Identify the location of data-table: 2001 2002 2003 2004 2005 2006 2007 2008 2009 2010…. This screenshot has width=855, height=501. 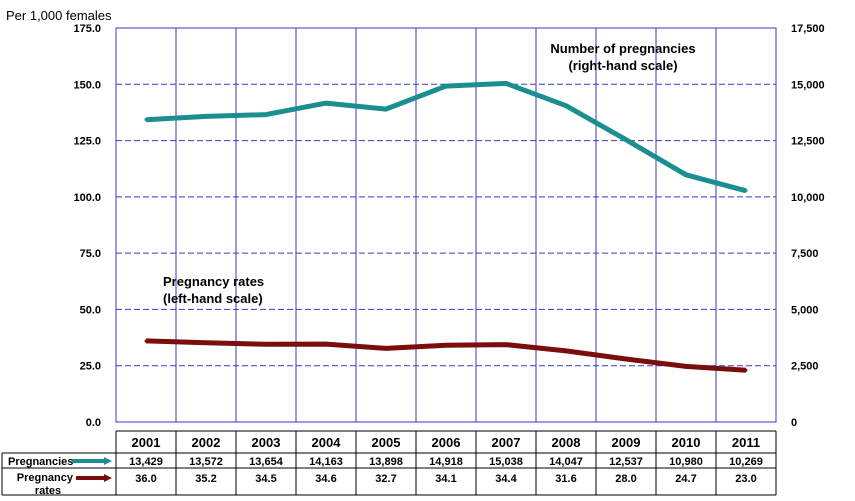
(389, 463).